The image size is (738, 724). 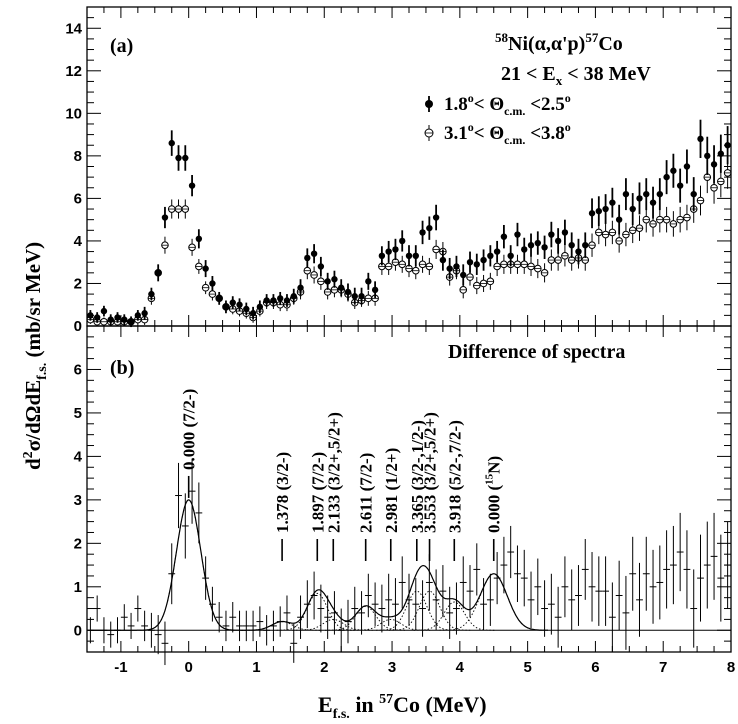 What do you see at coordinates (497, 119) in the screenshot?
I see `legend: 1.8o< Θc.m. <2.5o 3.1o< Θc.m. <3.8o` at bounding box center [497, 119].